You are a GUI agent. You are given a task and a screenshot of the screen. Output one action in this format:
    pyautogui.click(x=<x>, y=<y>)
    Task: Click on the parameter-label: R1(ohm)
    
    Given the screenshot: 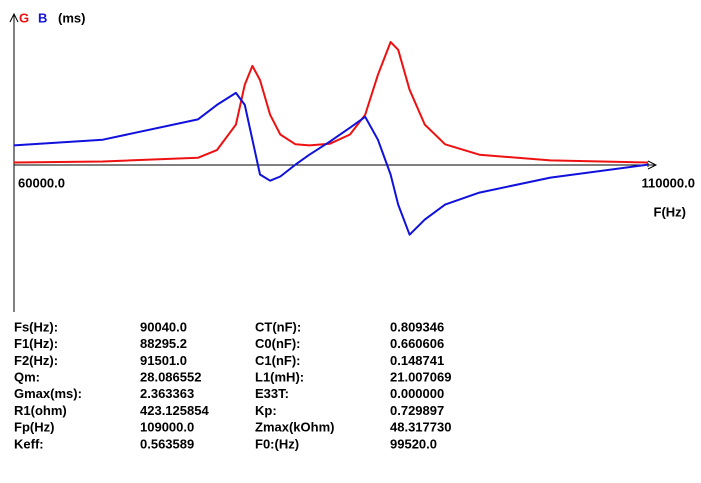 What is the action you would take?
    pyautogui.click(x=40, y=410)
    